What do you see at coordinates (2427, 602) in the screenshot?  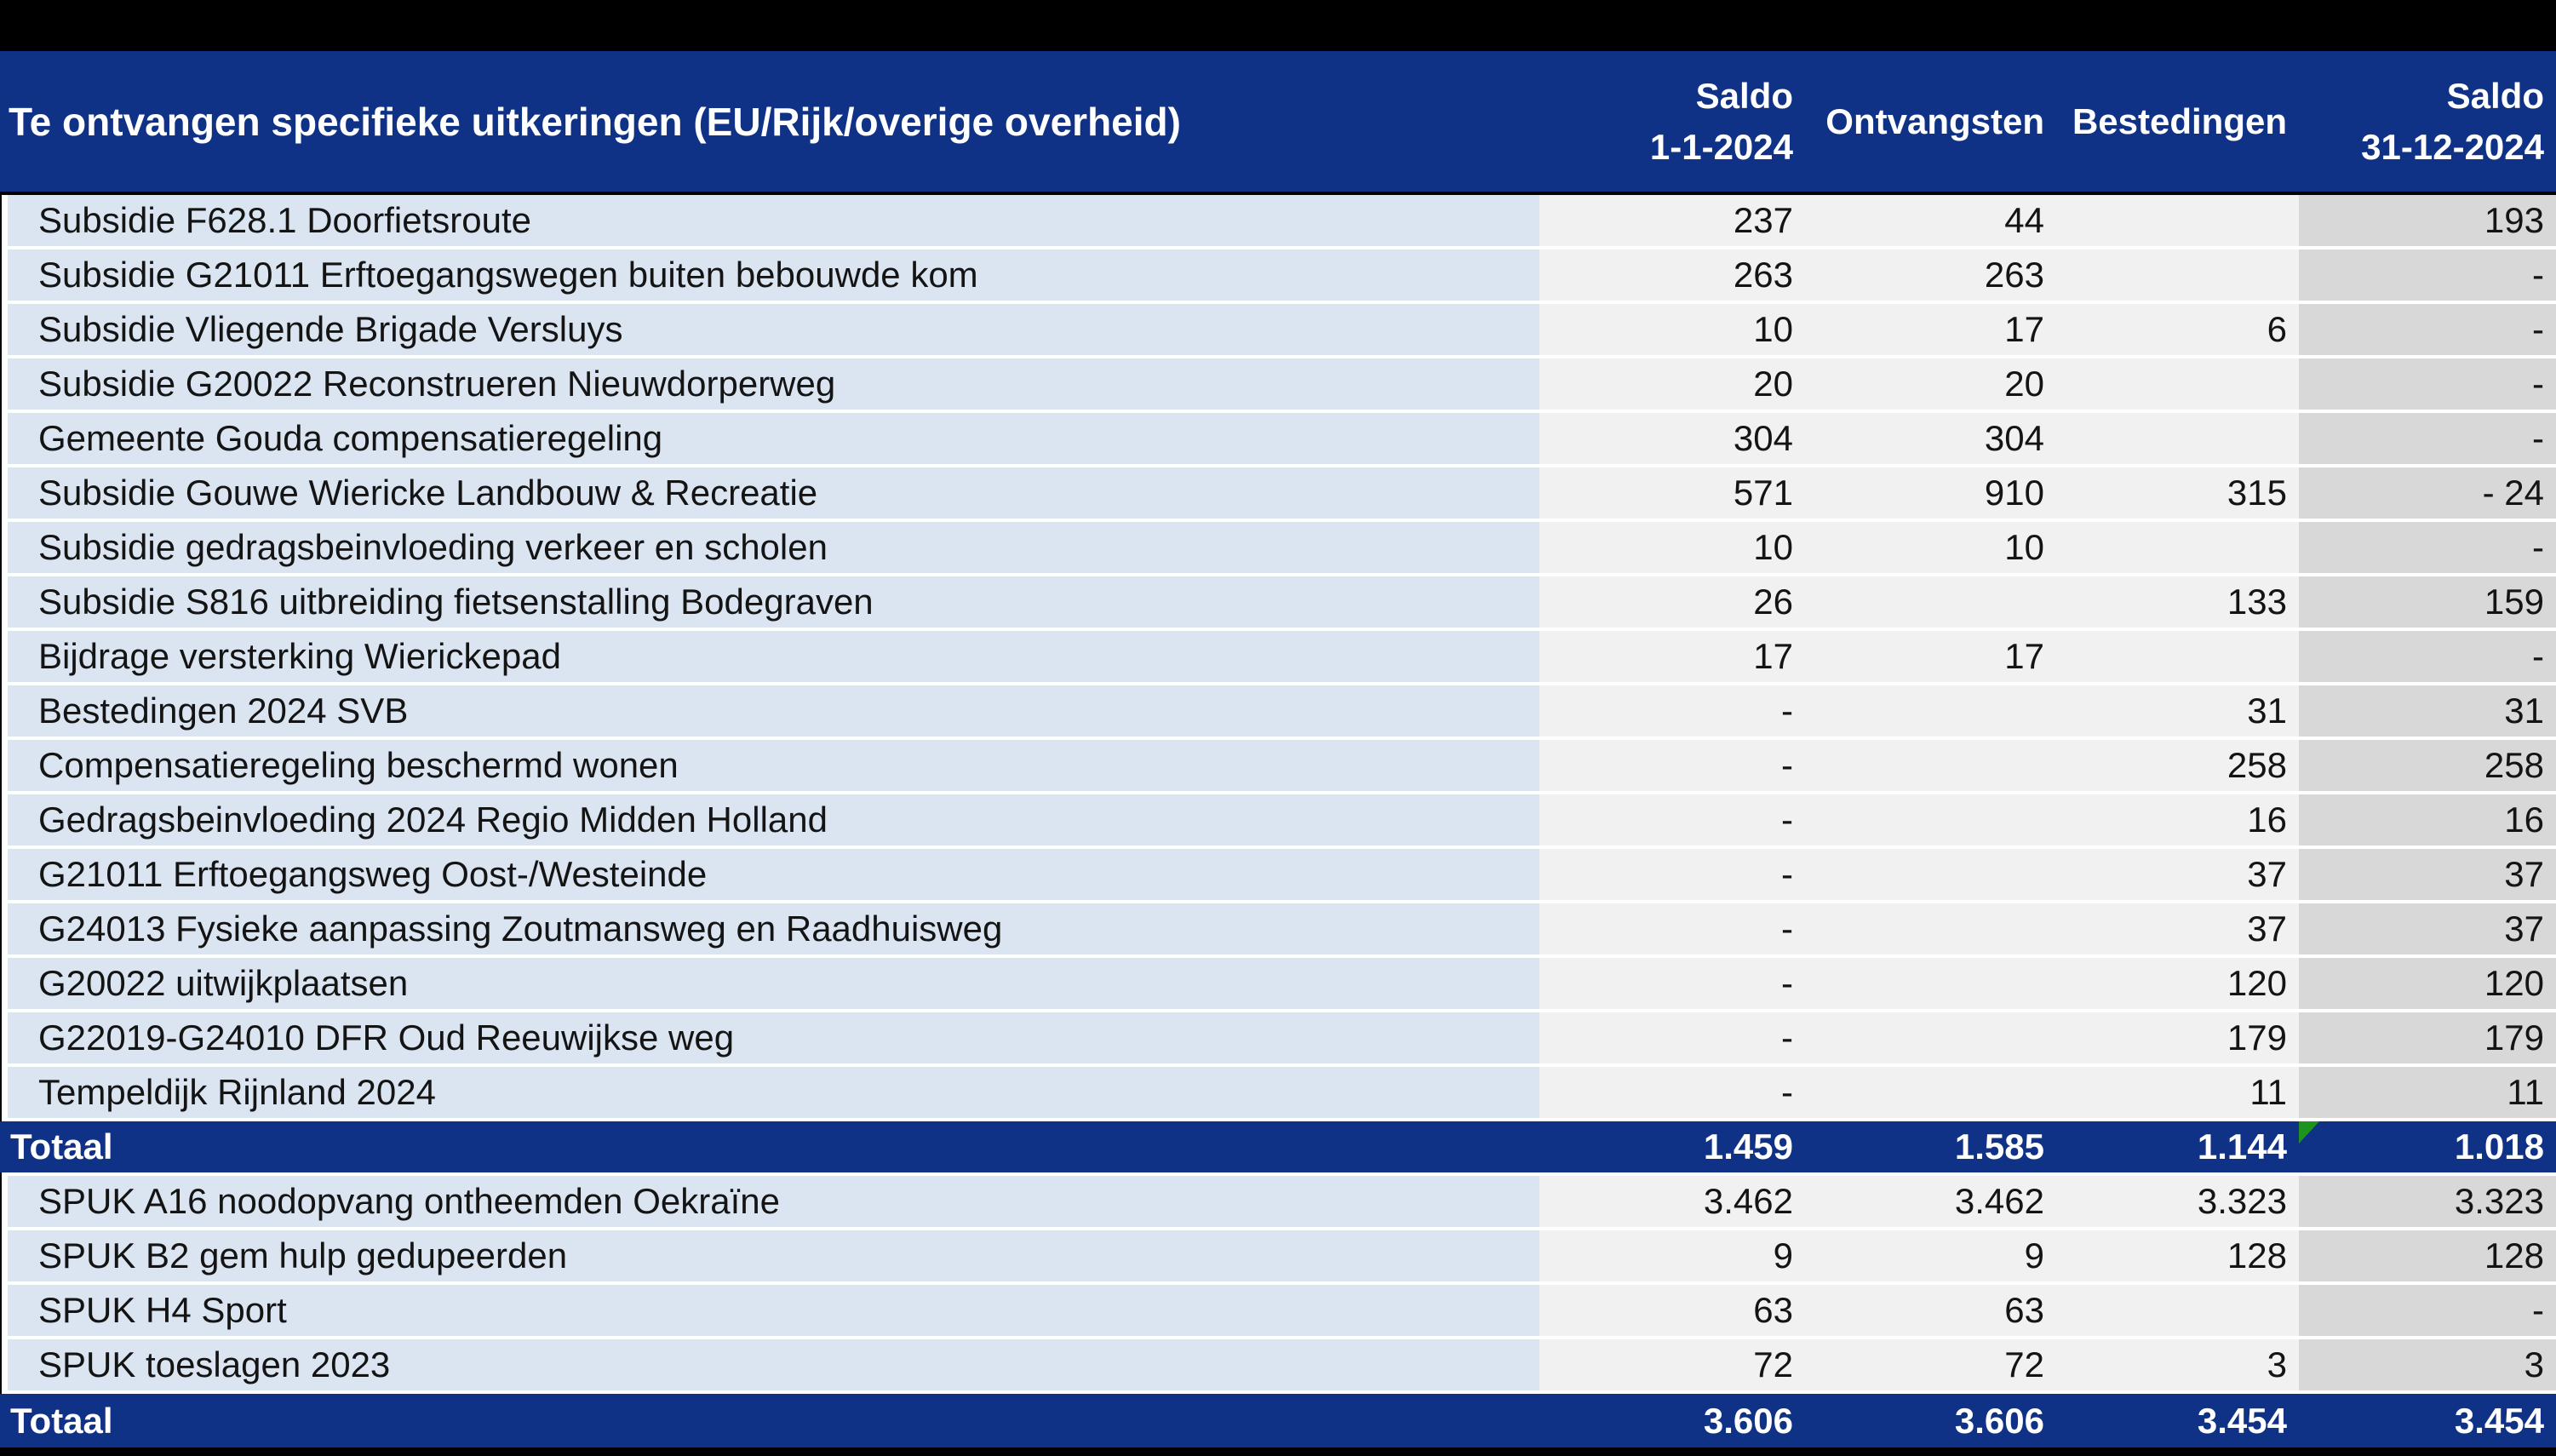 I see `saldo-31-12-cell: 159` at bounding box center [2427, 602].